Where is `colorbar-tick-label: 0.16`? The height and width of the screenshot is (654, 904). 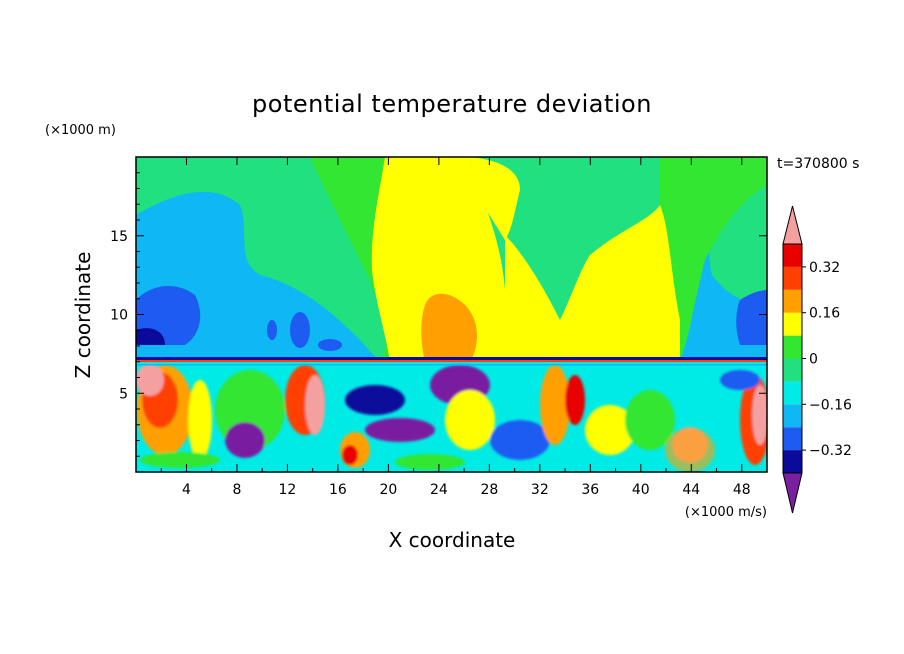
colorbar-tick-label: 0.16 is located at coordinates (824, 314).